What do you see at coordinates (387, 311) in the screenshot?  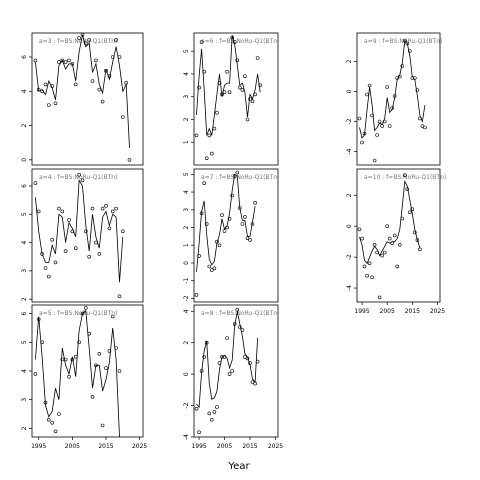 I see `x-tick-label: 2005` at bounding box center [387, 311].